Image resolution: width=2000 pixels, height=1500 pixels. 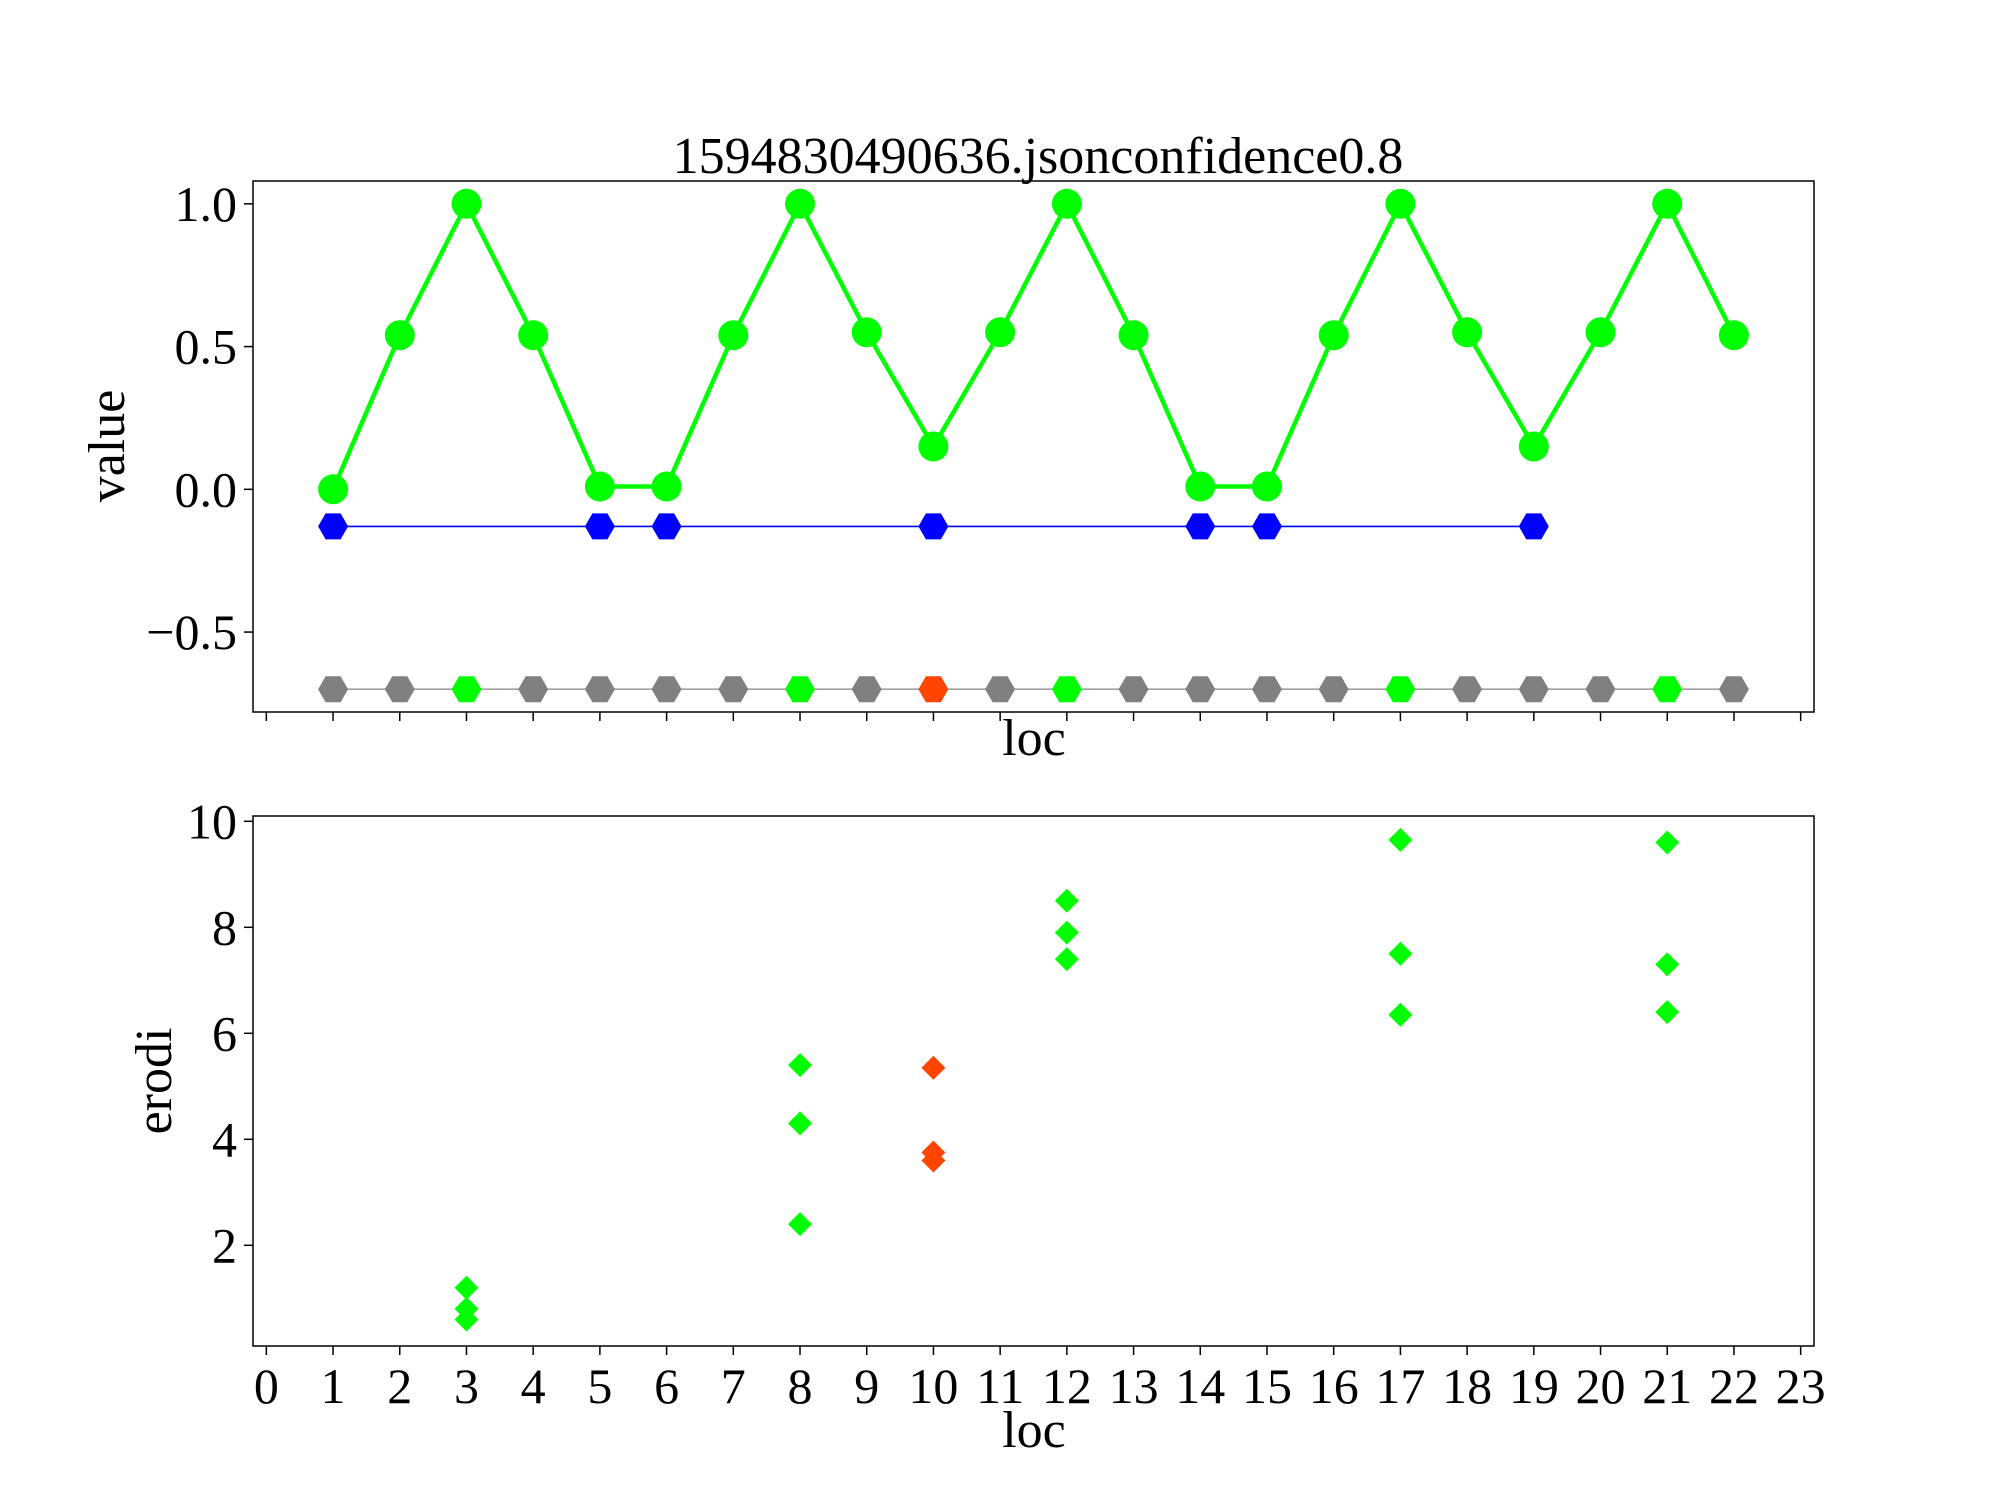 I want to click on x-tick-label: 16, so click(x=1334, y=1386).